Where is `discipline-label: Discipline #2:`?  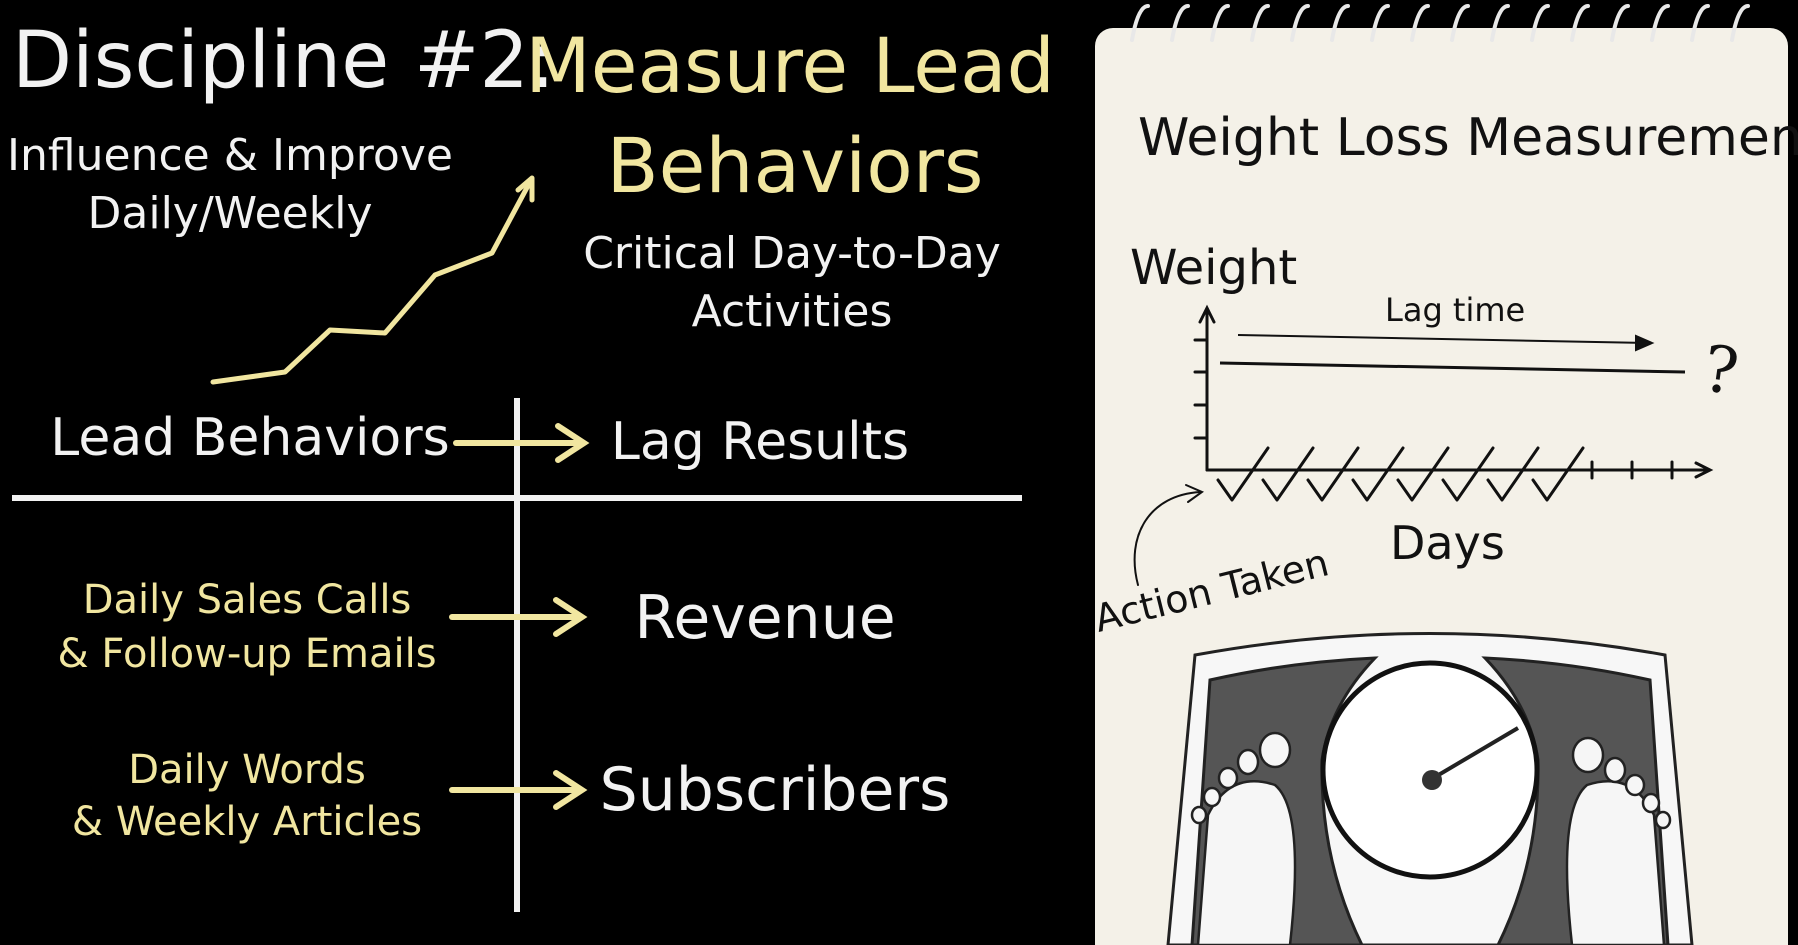
discipline-label: Discipline #2: is located at coordinates (284, 61).